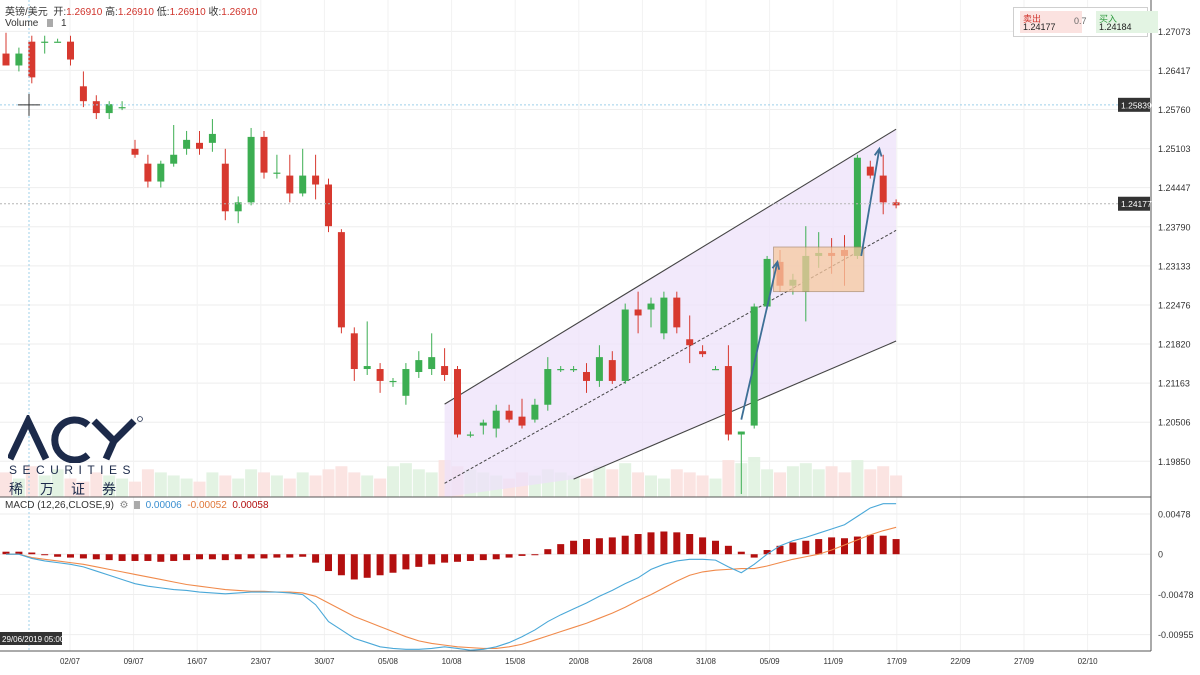 The height and width of the screenshot is (675, 1200). I want to click on logo-securities-text: SECURITIES, so click(73, 470).